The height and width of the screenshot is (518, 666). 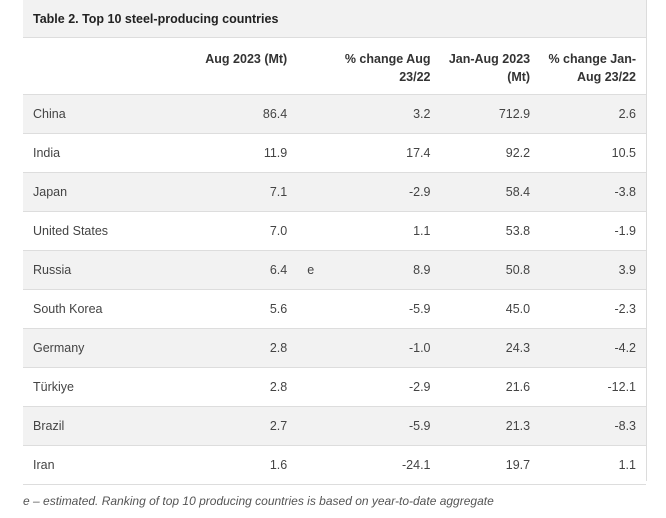 I want to click on cell-jan-aug-2023: 92.2, so click(x=518, y=152).